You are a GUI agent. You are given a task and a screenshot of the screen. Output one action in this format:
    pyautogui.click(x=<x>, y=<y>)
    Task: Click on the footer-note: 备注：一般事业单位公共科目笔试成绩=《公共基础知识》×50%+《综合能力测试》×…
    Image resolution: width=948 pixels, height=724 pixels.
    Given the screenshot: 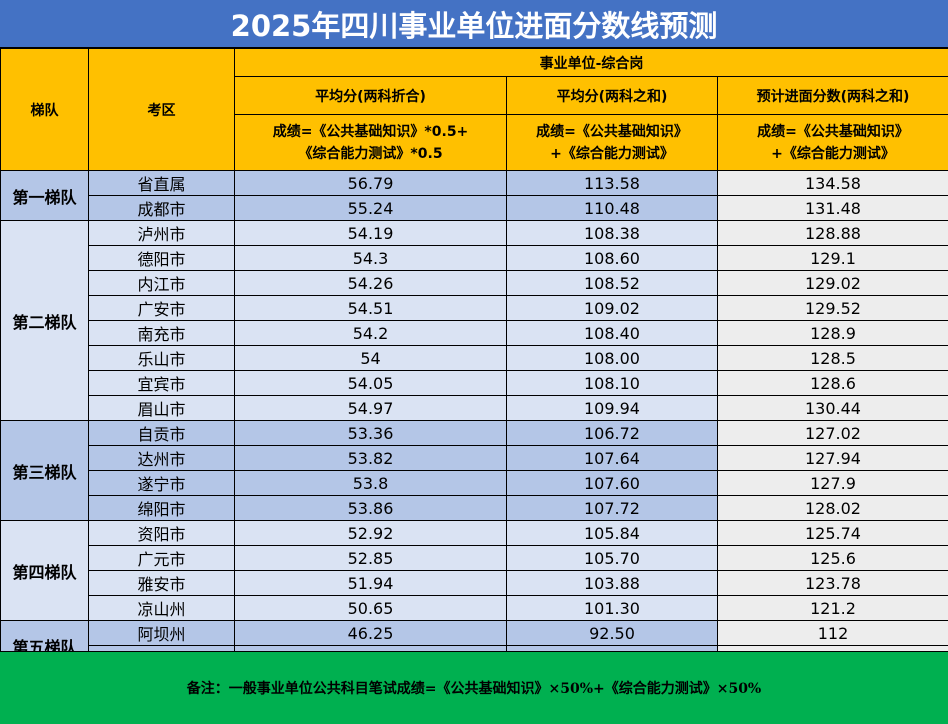 What is the action you would take?
    pyautogui.click(x=474, y=687)
    